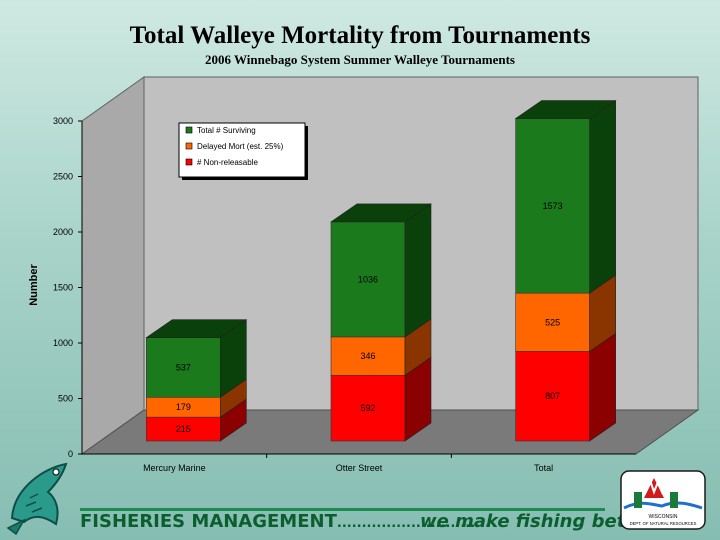 The height and width of the screenshot is (540, 720). What do you see at coordinates (208, 521) in the screenshot?
I see `footer-left-label: FISHERIES MANAGEMENT` at bounding box center [208, 521].